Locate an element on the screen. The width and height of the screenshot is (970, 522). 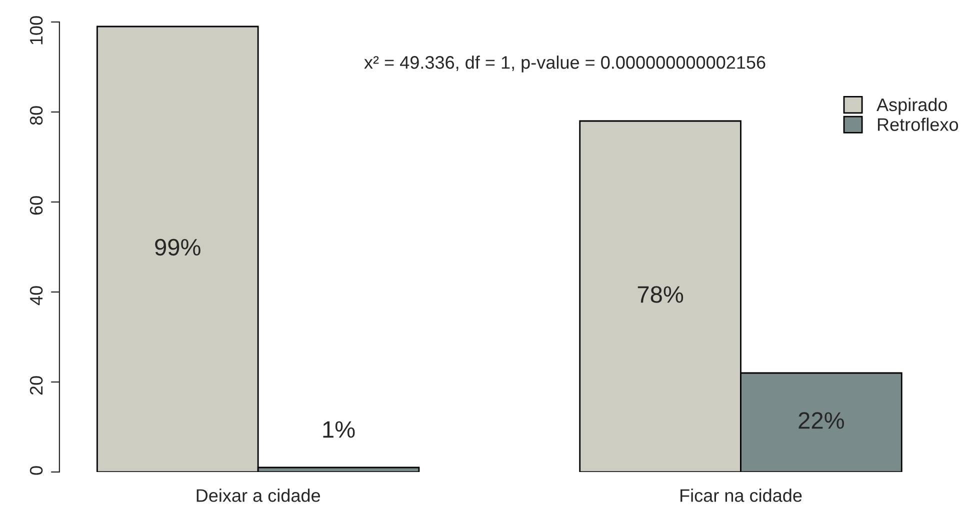
y-tick-label: 20 is located at coordinates (36, 385).